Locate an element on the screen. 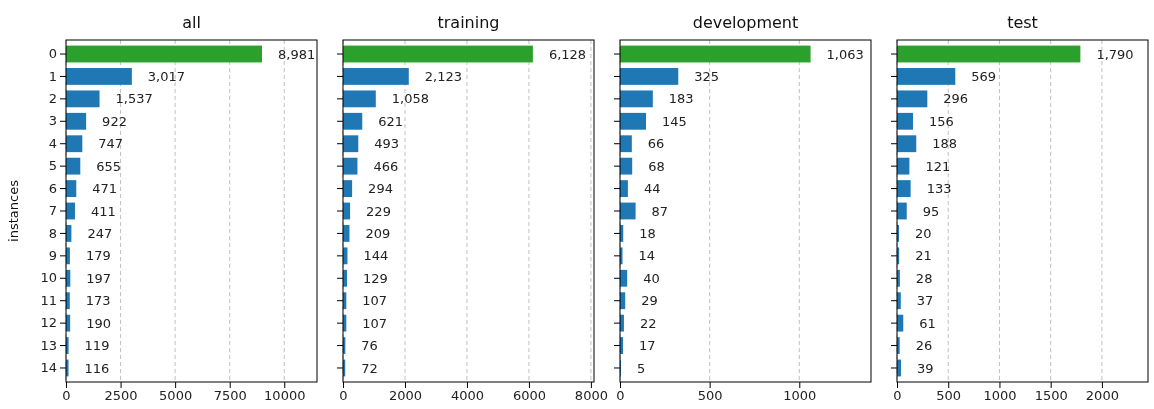 Image resolution: width=1154 pixels, height=409 pixels. data-label: 6,128 is located at coordinates (567, 54).